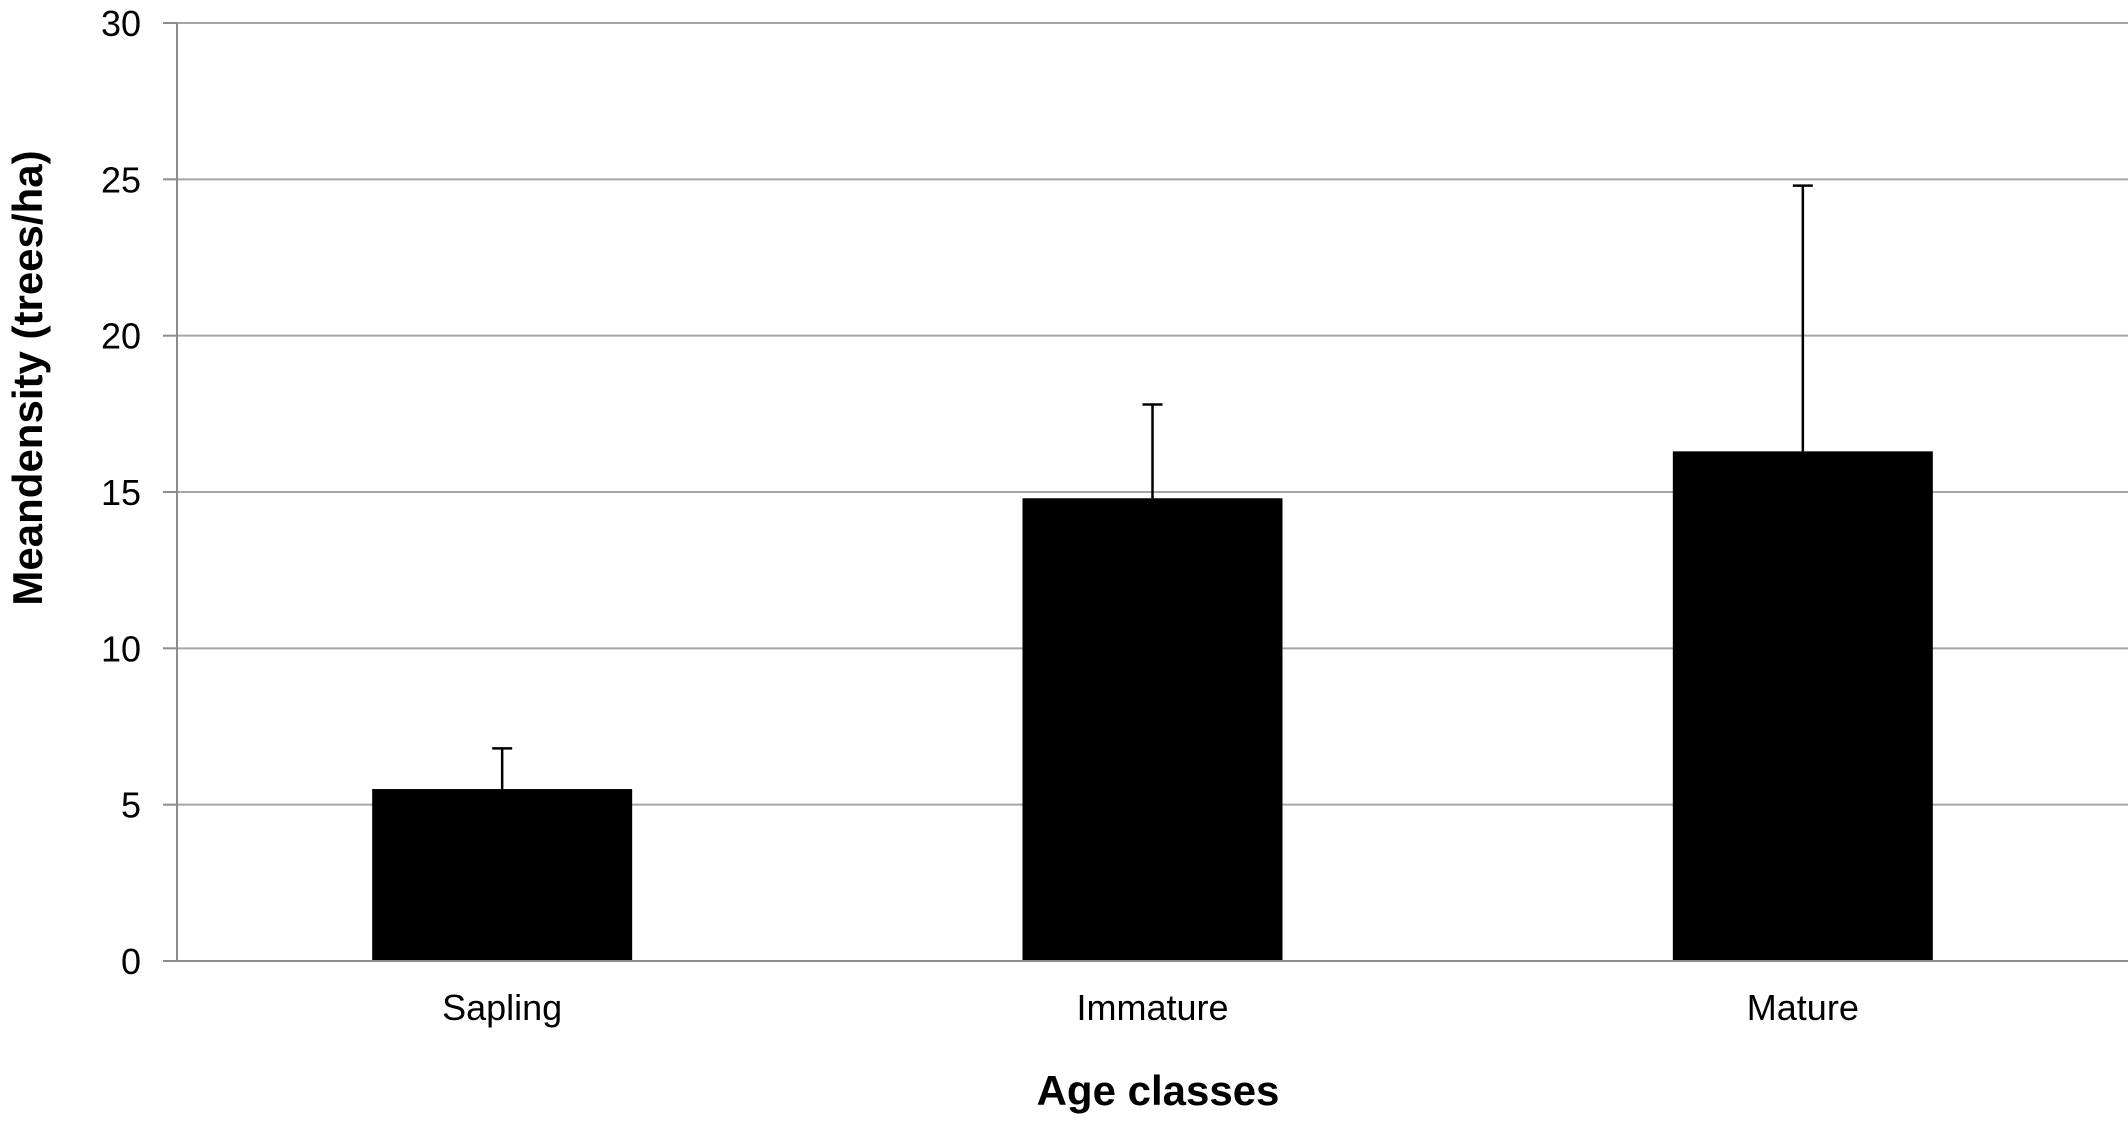 The height and width of the screenshot is (1121, 2128). What do you see at coordinates (121, 648) in the screenshot?
I see `y-tick-label: 10` at bounding box center [121, 648].